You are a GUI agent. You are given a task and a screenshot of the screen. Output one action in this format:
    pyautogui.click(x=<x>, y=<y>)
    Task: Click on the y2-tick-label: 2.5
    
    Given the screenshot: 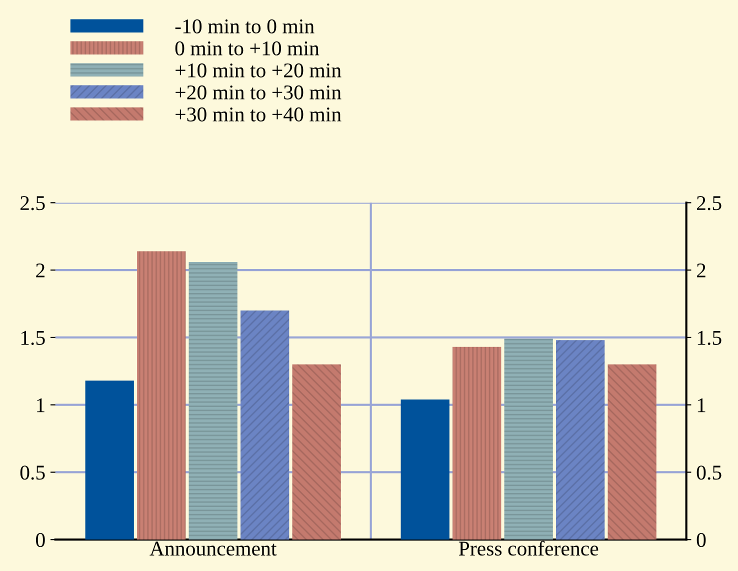 What is the action you would take?
    pyautogui.click(x=709, y=203)
    